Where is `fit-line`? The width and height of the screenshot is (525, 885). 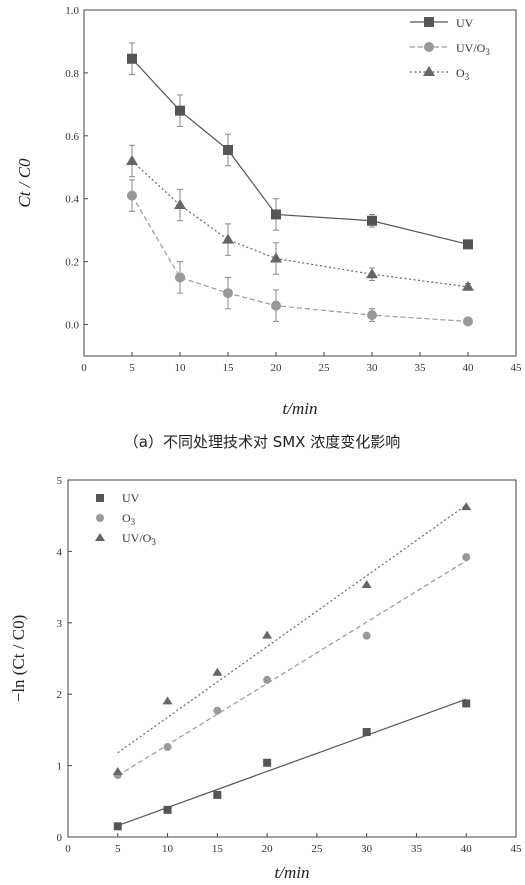
fit-line is located at coordinates (292, 762).